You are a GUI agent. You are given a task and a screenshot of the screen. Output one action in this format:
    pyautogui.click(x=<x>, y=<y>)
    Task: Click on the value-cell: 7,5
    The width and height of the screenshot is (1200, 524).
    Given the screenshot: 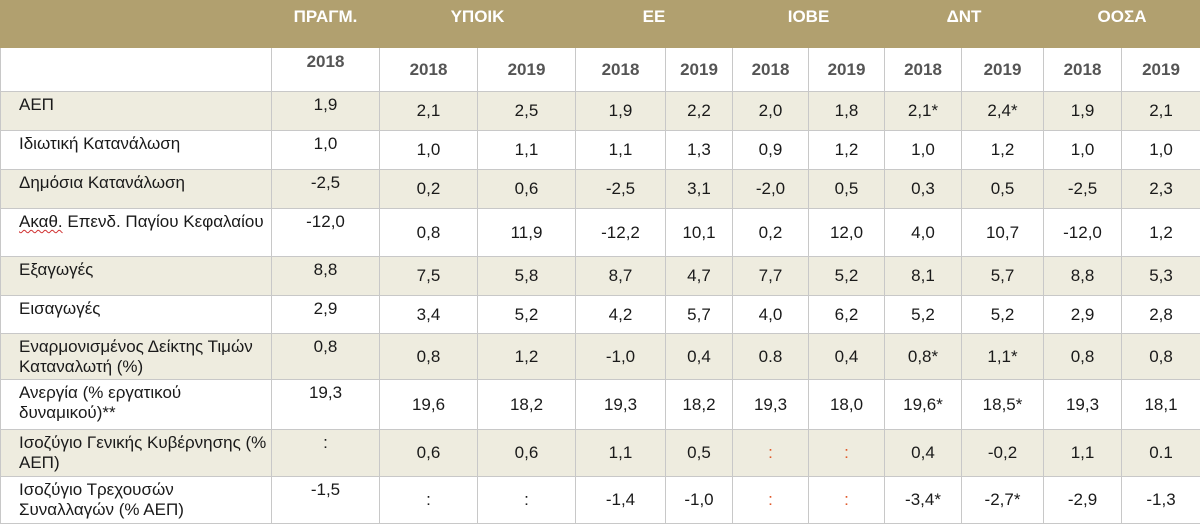 What is the action you would take?
    pyautogui.click(x=429, y=276)
    